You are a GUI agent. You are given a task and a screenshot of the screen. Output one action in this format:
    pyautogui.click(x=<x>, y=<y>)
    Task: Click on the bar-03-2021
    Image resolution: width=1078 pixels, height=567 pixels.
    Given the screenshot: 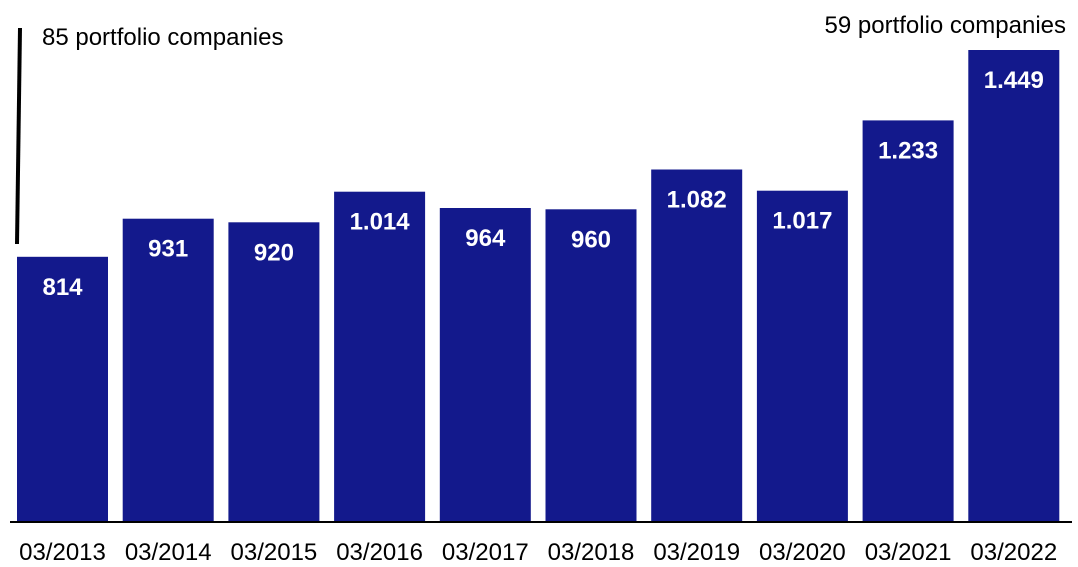 What is the action you would take?
    pyautogui.click(x=908, y=321)
    